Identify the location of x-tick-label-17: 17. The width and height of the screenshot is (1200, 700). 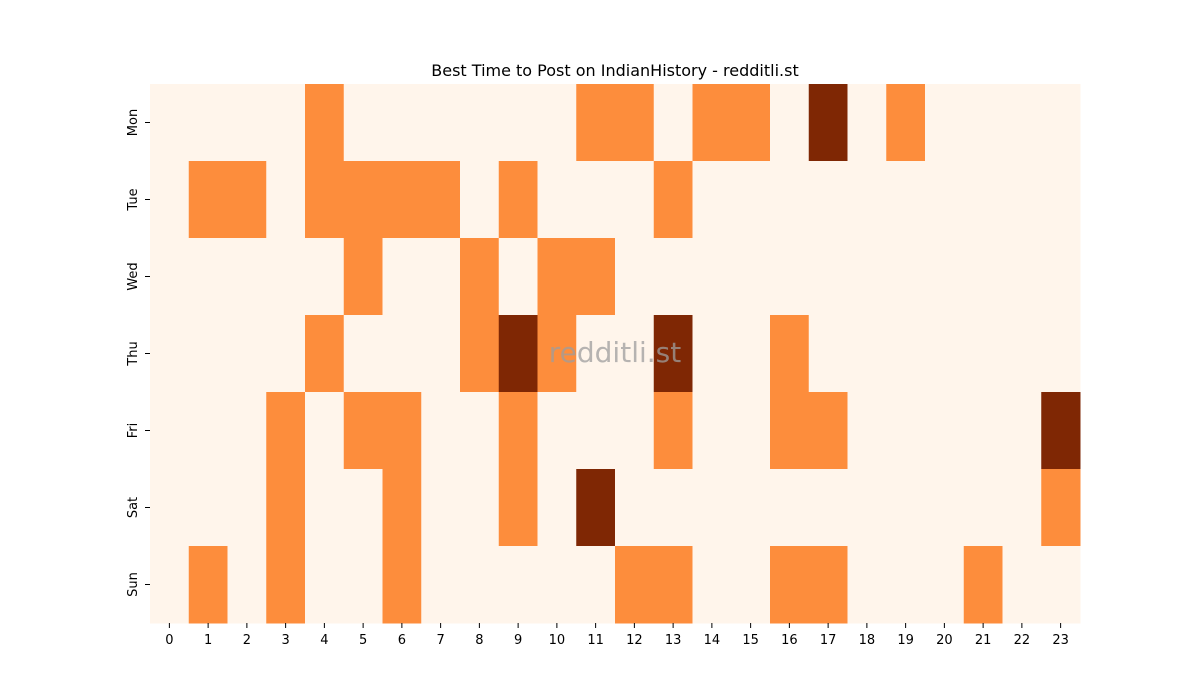
(828, 640).